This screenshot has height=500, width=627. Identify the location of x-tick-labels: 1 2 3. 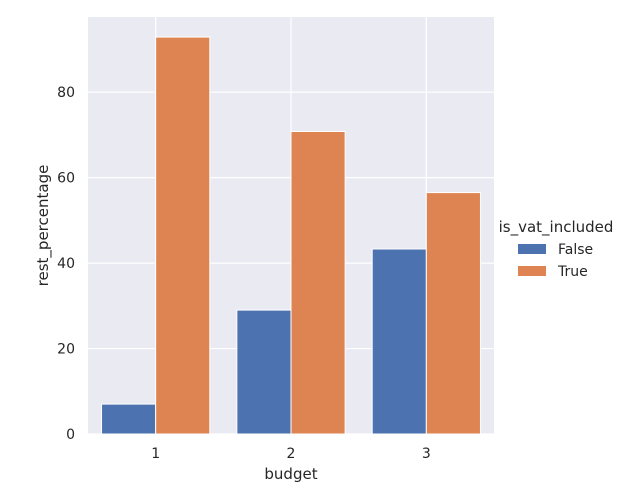
(291, 454).